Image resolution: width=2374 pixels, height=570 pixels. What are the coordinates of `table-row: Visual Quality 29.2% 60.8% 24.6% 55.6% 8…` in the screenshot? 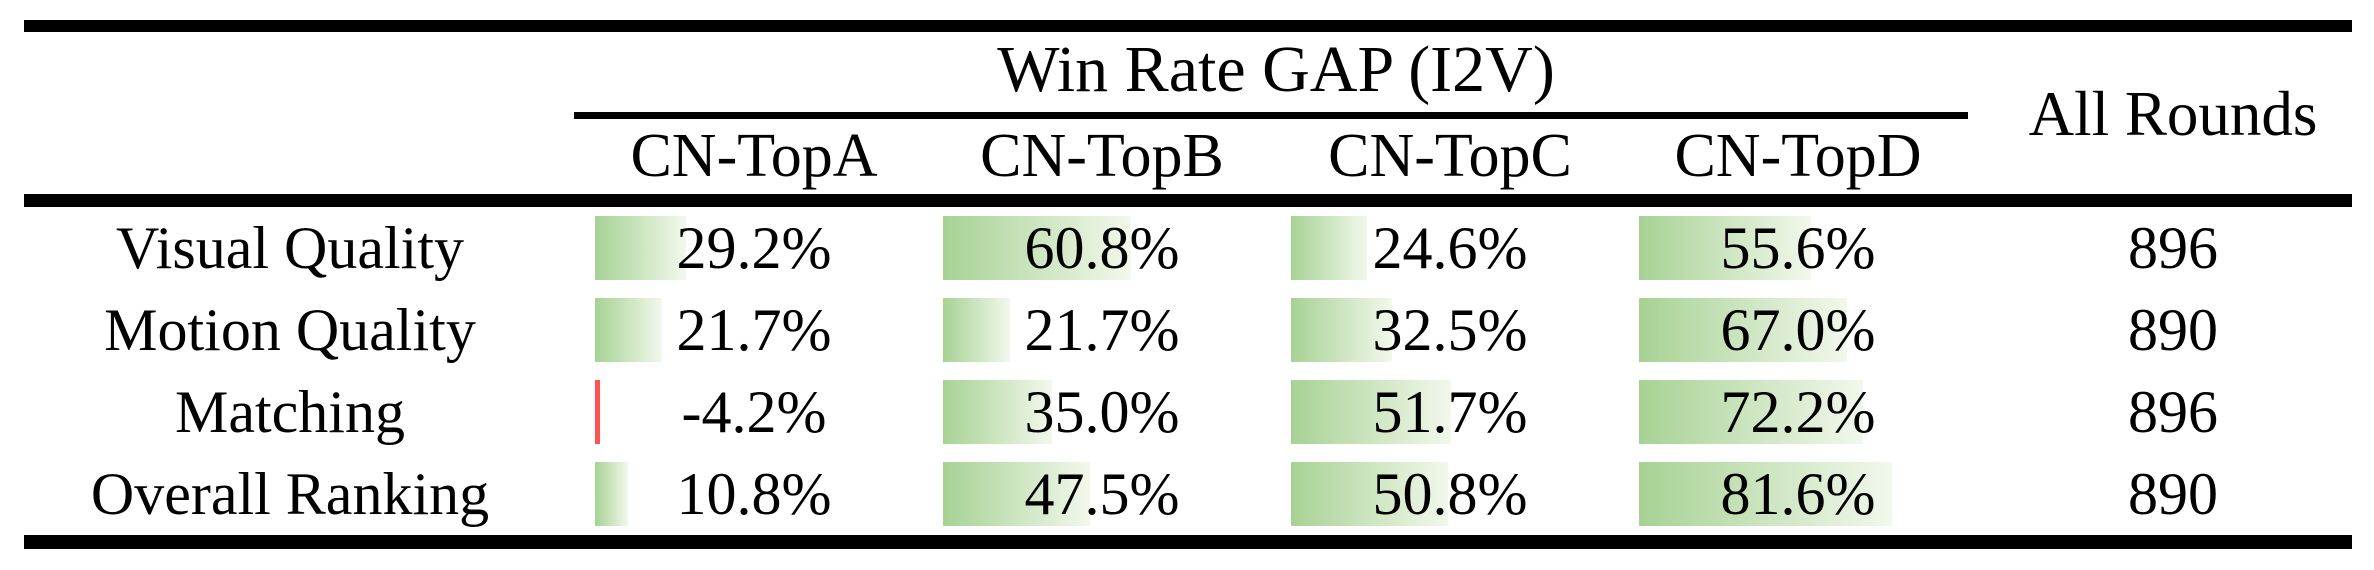 It's located at (1187, 248).